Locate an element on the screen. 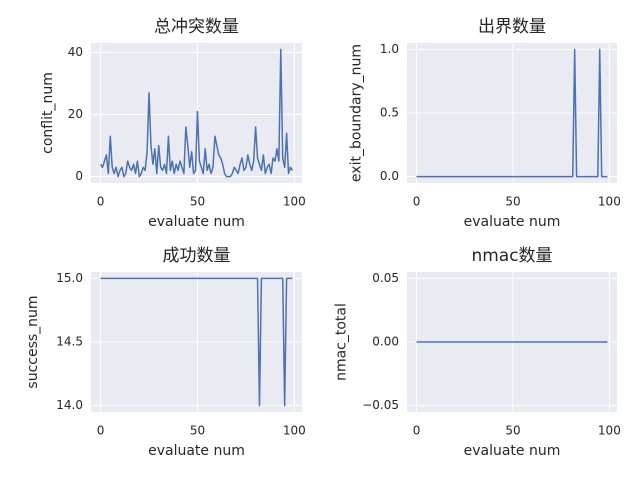 The image size is (640, 480). y-tick-label: 0.5 is located at coordinates (389, 113).